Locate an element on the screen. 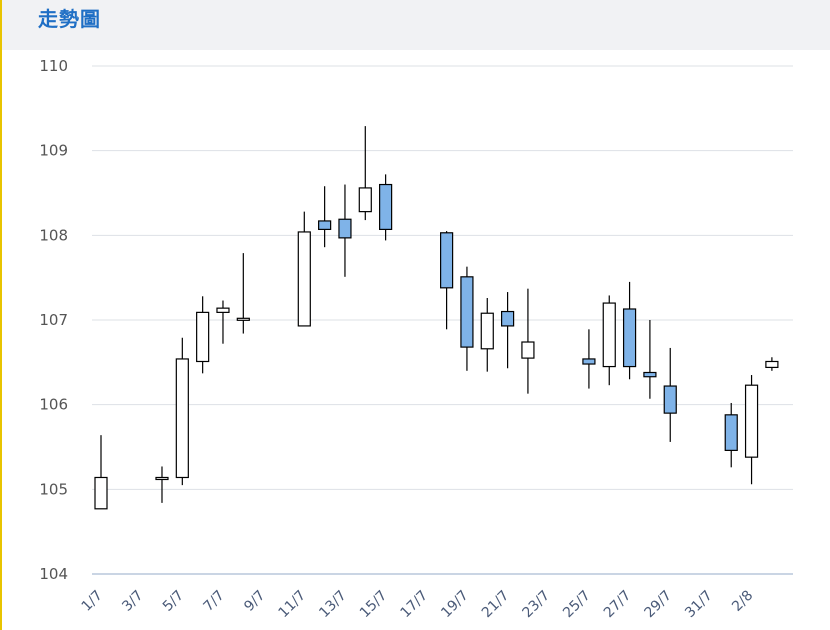 Image resolution: width=830 pixels, height=630 pixels. x-tick-label: 31/7 is located at coordinates (699, 605).